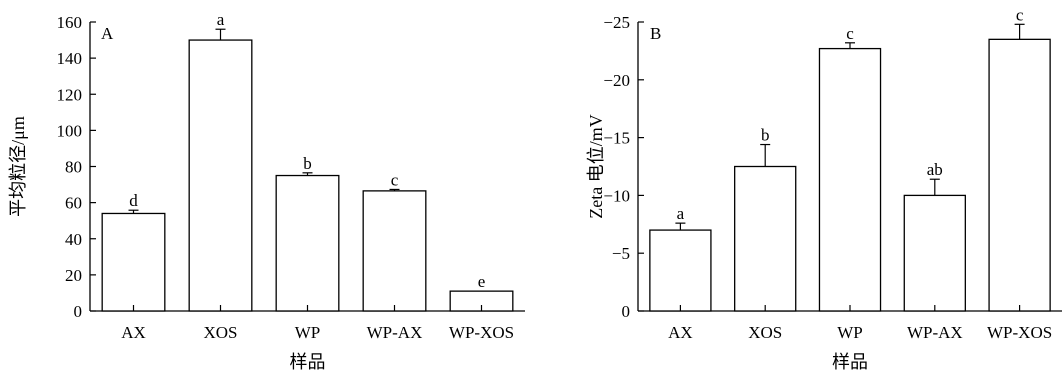 The image size is (1064, 376). What do you see at coordinates (73, 239) in the screenshot?
I see `y-tick-label: 40` at bounding box center [73, 239].